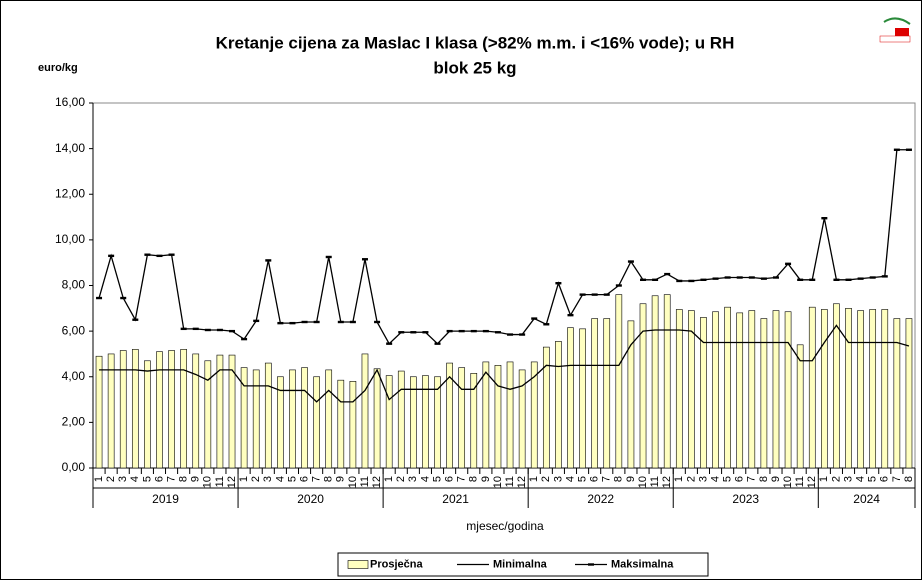  What do you see at coordinates (74, 467) in the screenshot?
I see `y-tick-label: 0,00` at bounding box center [74, 467].